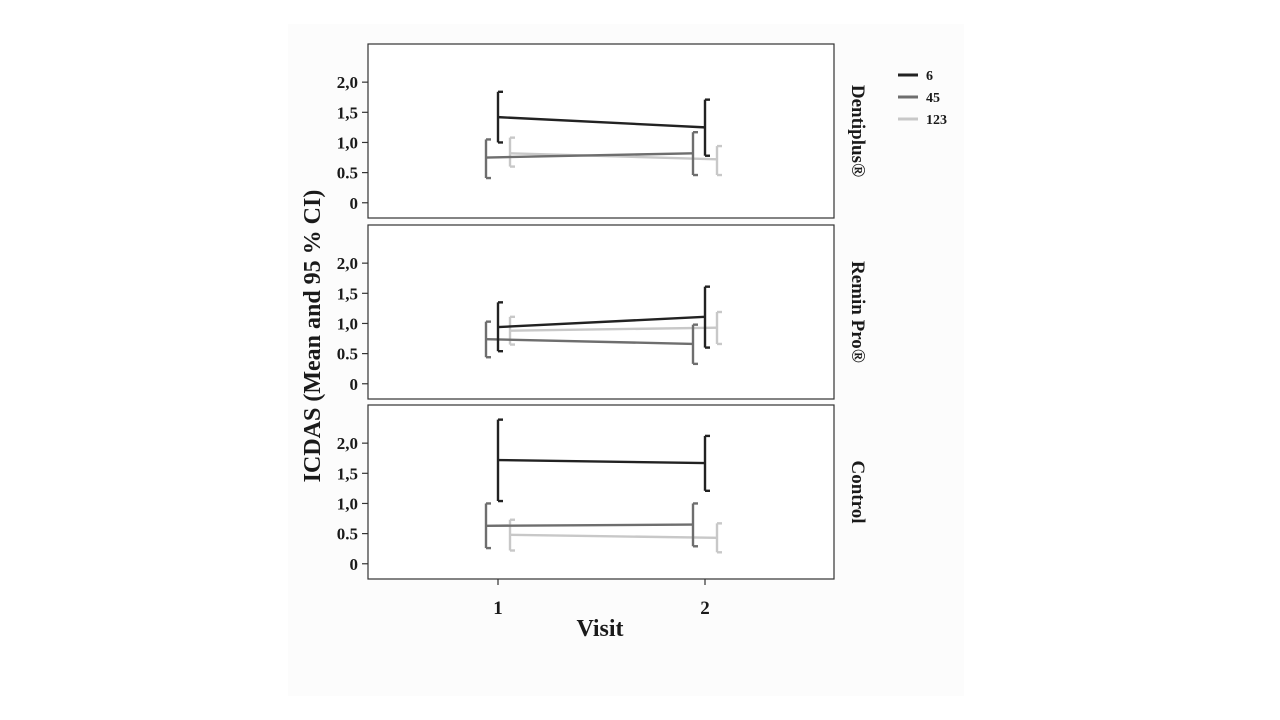 Image resolution: width=1280 pixels, height=720 pixels. Describe the element at coordinates (498, 608) in the screenshot. I see `x-tick-label: 1` at that location.